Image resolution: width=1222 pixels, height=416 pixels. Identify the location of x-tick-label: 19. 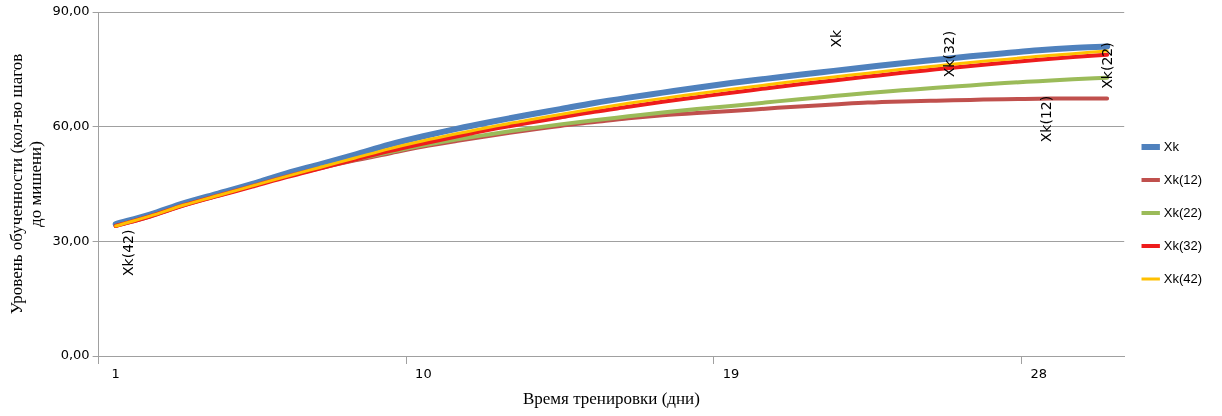
(731, 374).